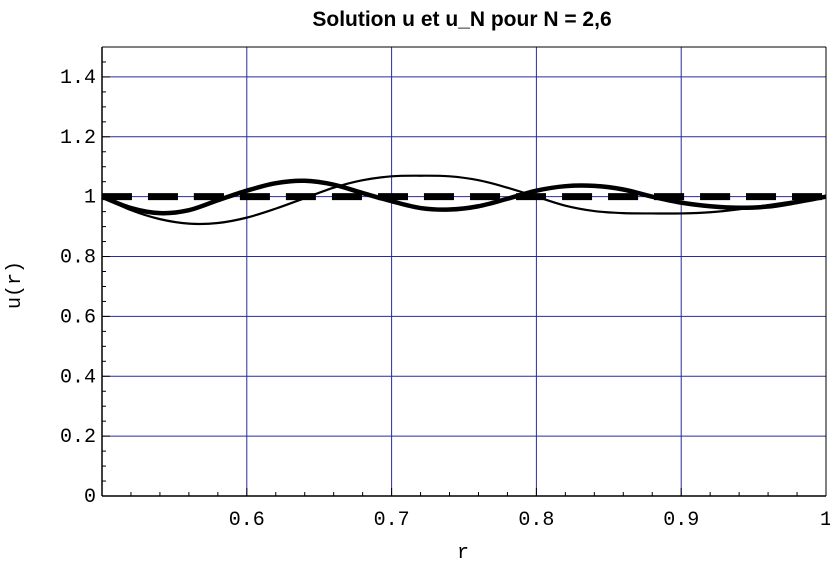 This screenshot has height=567, width=830. What do you see at coordinates (78, 258) in the screenshot?
I see `y-tick-label-4: 0.8` at bounding box center [78, 258].